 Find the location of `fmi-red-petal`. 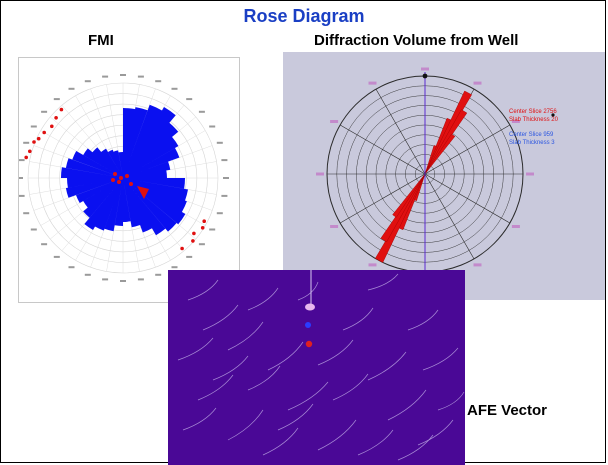

fmi-red-petal is located at coordinates (143, 192).